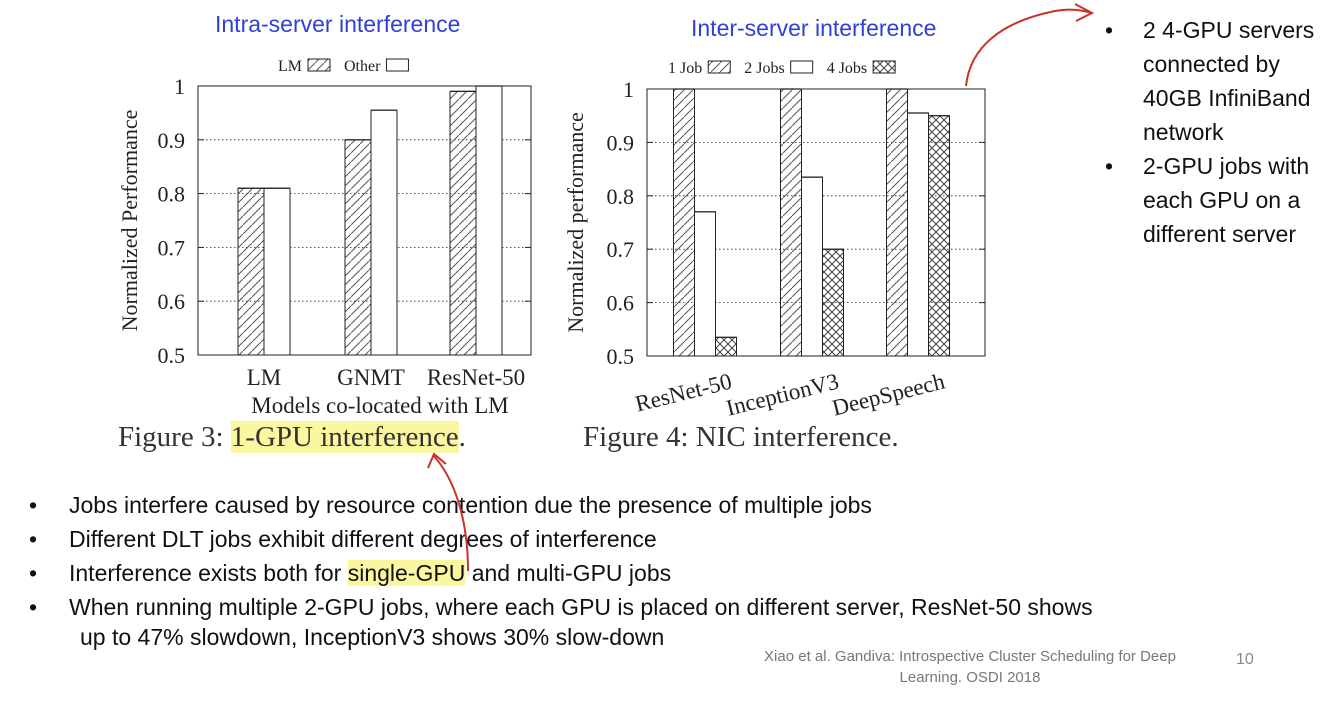 This screenshot has height=706, width=1336. I want to click on y-axis-label: Normalized performance, so click(575, 222).